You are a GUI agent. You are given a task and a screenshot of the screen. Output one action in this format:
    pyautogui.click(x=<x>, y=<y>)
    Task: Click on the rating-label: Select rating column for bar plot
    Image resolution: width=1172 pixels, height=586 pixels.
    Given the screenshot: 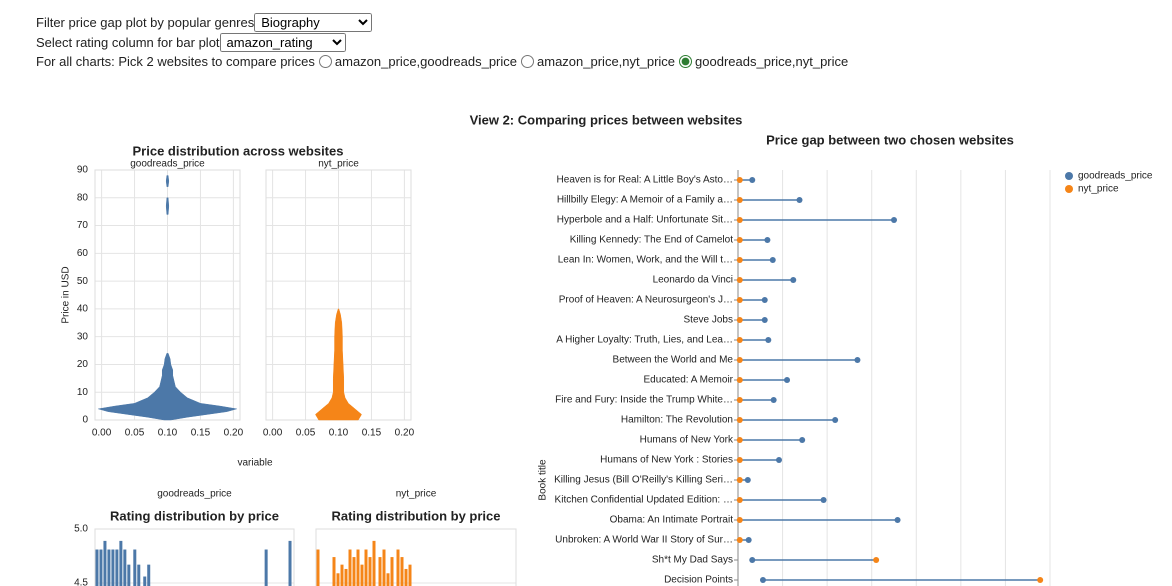 What is the action you would take?
    pyautogui.click(x=128, y=42)
    